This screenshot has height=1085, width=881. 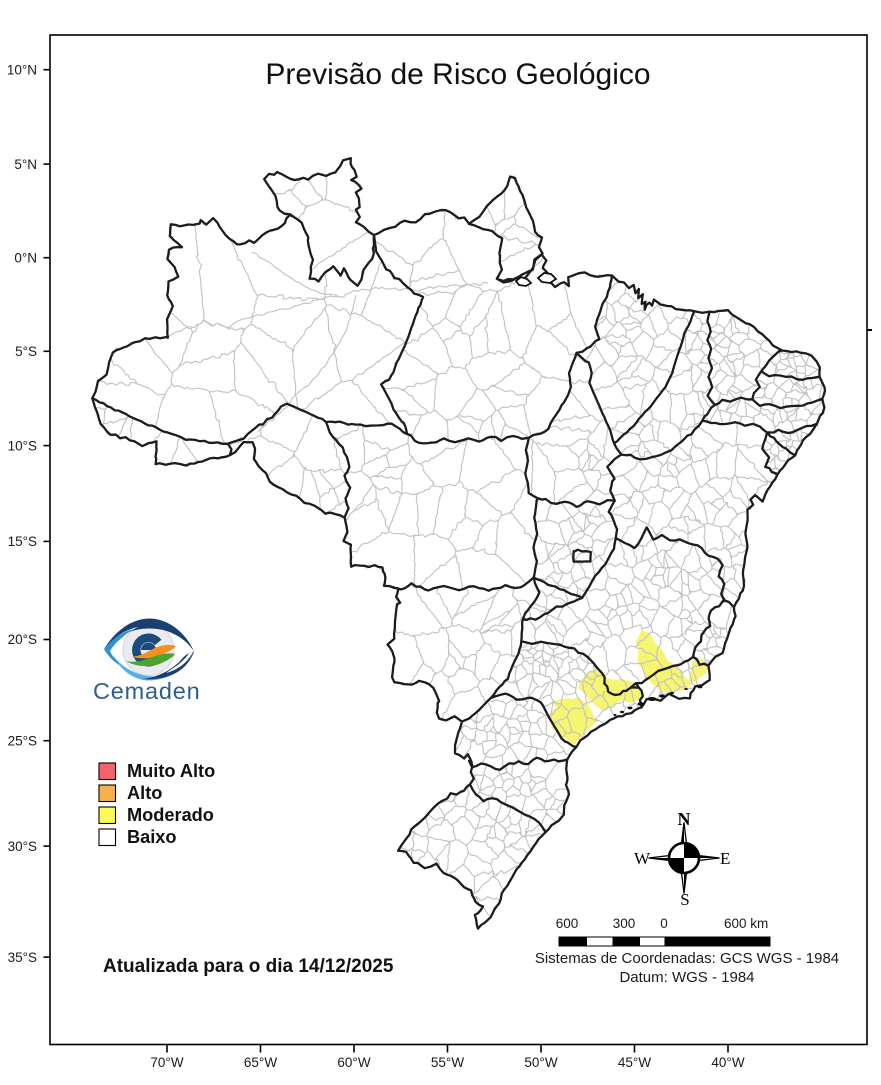 What do you see at coordinates (25, 257) in the screenshot?
I see `svg-text: 0°N` at bounding box center [25, 257].